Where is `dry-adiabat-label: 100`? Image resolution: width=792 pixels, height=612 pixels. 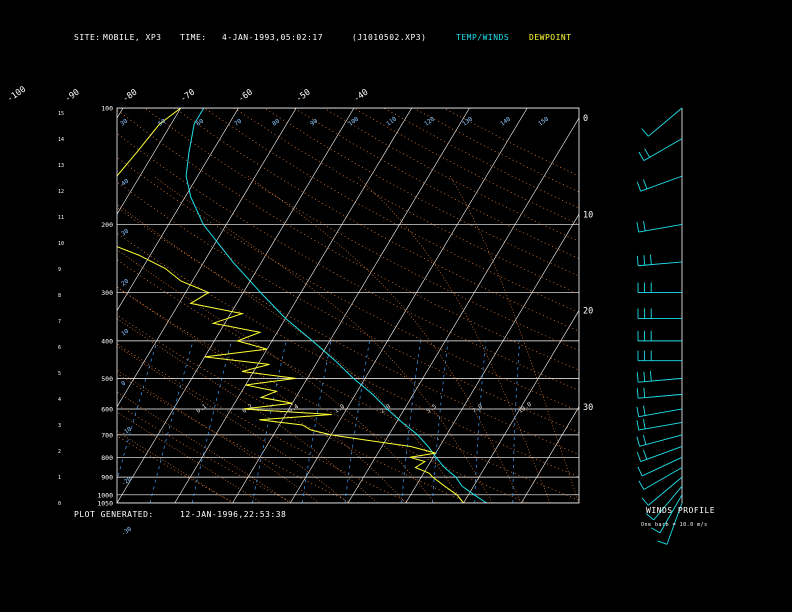
dry-adiabat-label: 100 is located at coordinates (353, 121).